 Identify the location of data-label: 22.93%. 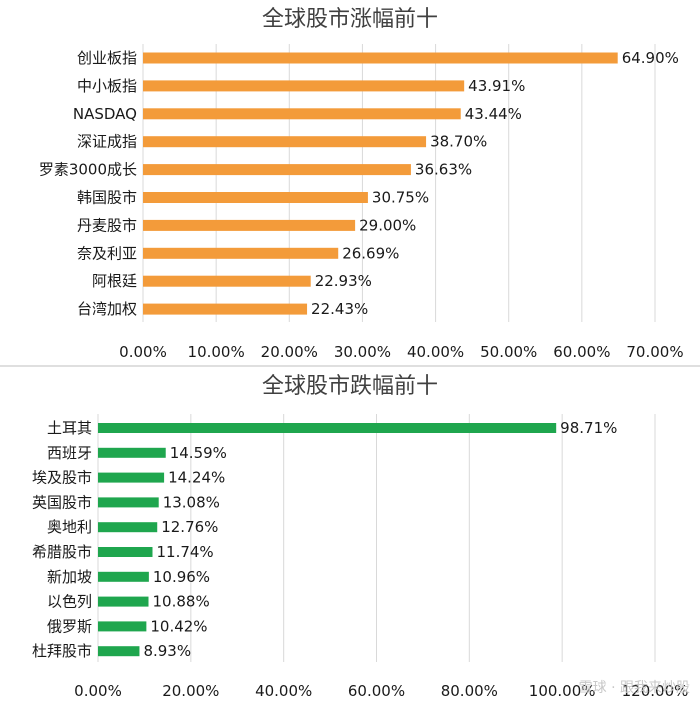
(343, 281).